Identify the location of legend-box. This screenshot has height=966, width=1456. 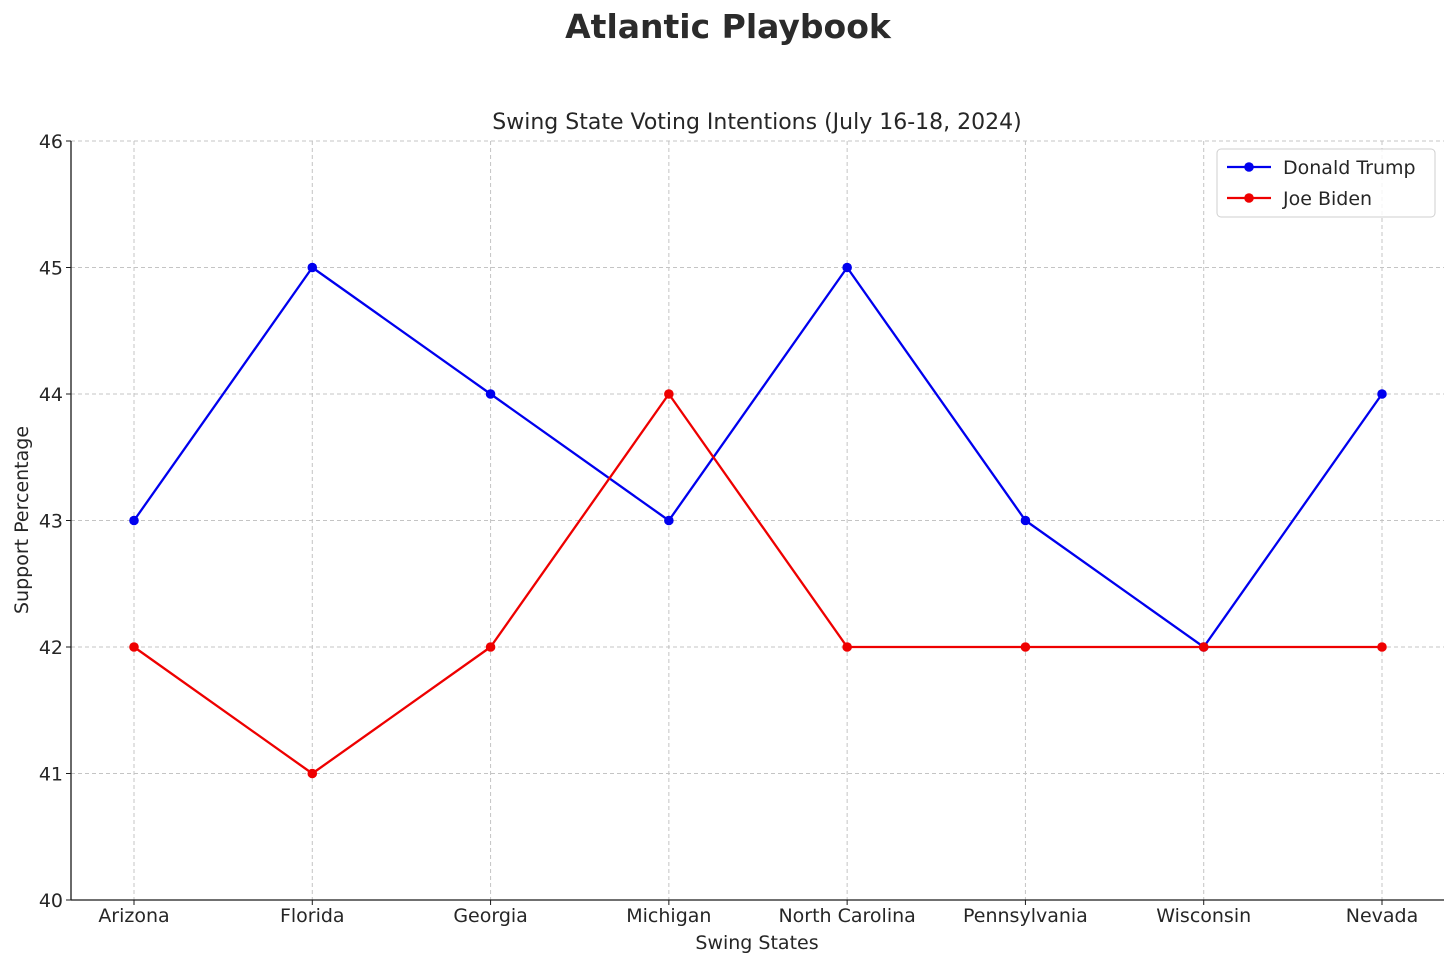
(1326, 183).